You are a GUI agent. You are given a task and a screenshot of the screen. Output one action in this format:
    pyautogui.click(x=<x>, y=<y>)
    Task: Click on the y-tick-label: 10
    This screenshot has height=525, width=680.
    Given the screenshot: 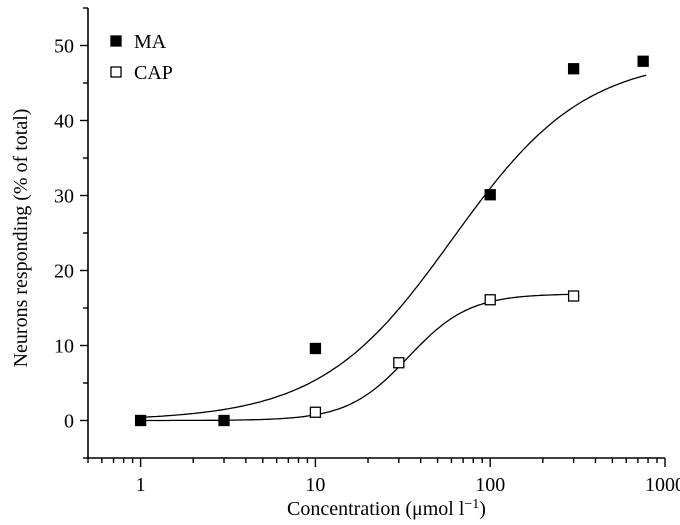 What is the action you would take?
    pyautogui.click(x=64, y=347)
    